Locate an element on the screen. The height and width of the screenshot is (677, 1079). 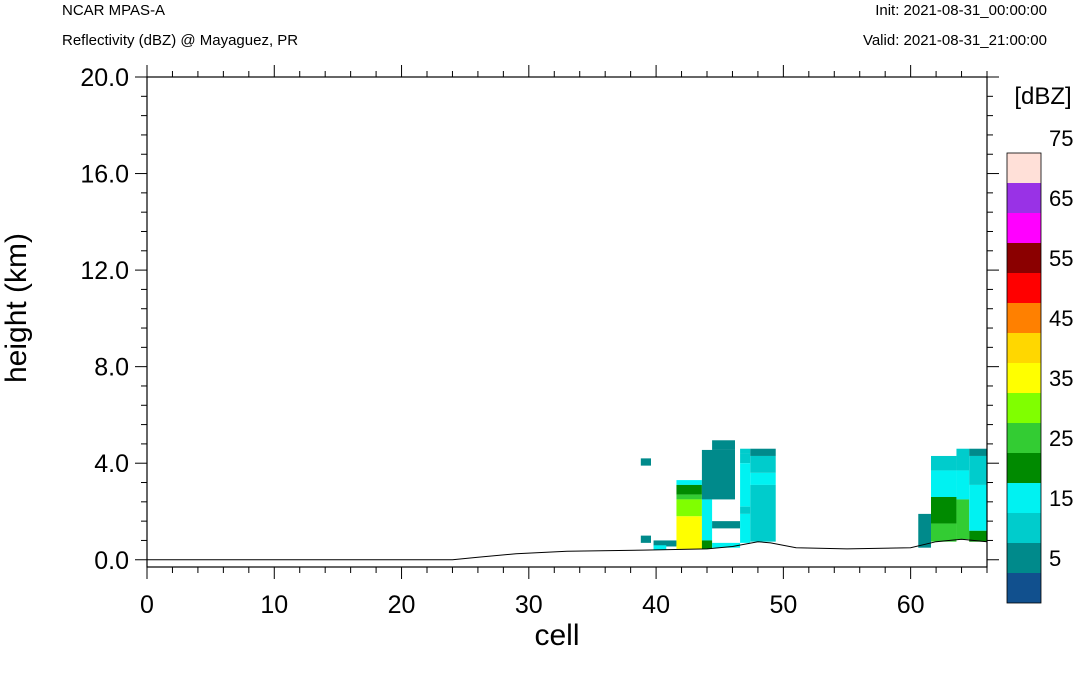
x-tick-label: 20 is located at coordinates (402, 605).